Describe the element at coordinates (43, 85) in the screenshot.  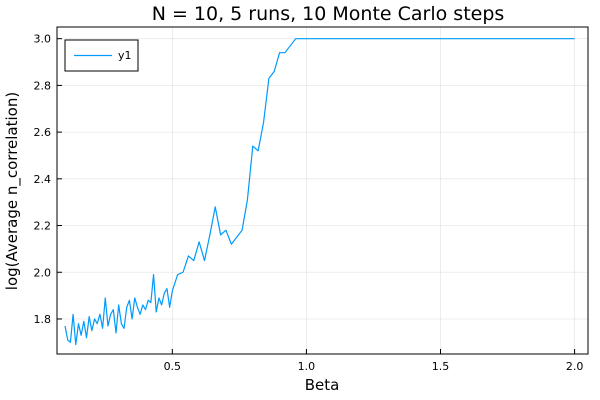
I see `y-tick-label: 2.8` at that location.